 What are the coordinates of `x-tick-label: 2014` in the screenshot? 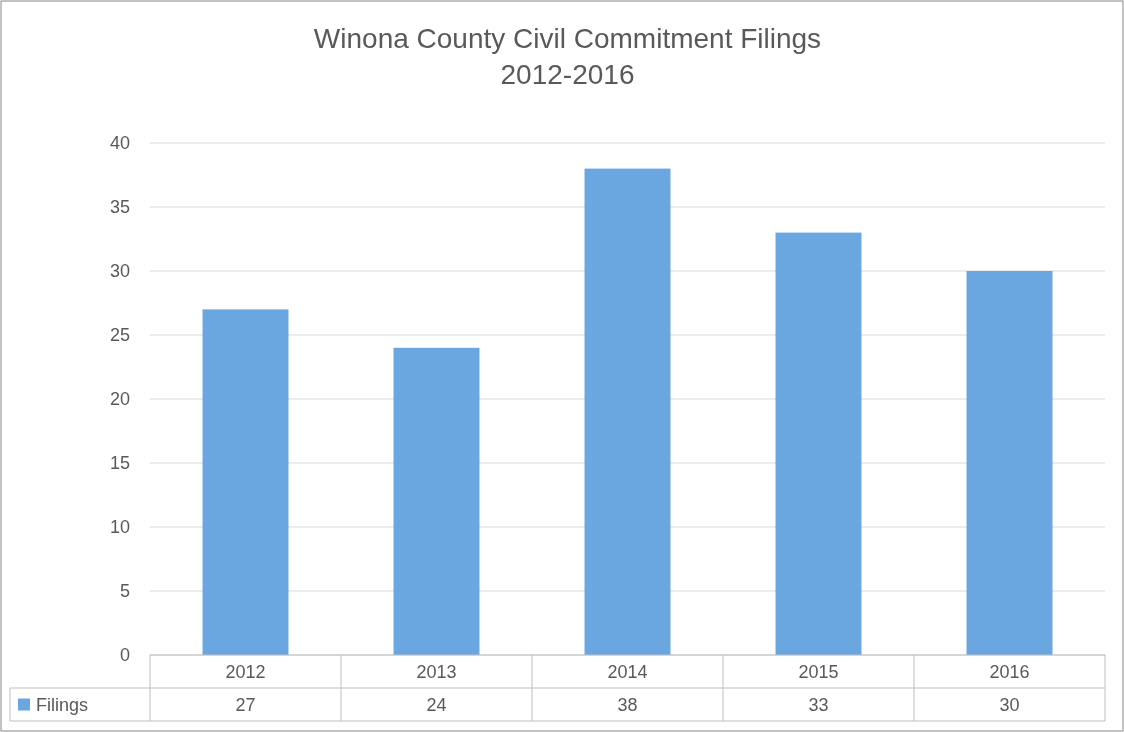 It's located at (627, 671).